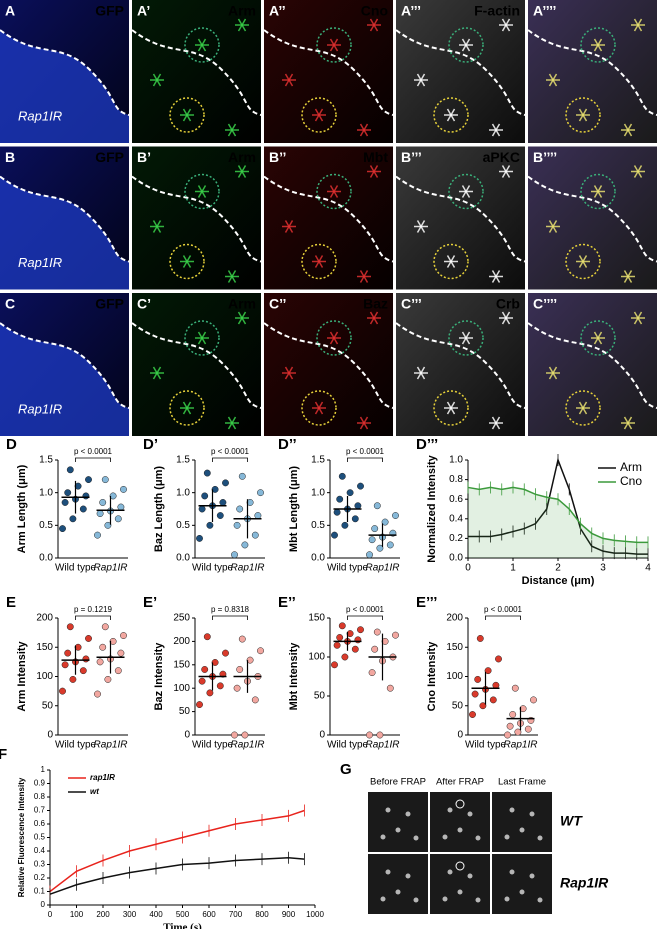 Image resolution: width=657 pixels, height=929 pixels. What do you see at coordinates (294, 509) in the screenshot?
I see `y-axis-label: Mbt Length (μm)` at bounding box center [294, 509].